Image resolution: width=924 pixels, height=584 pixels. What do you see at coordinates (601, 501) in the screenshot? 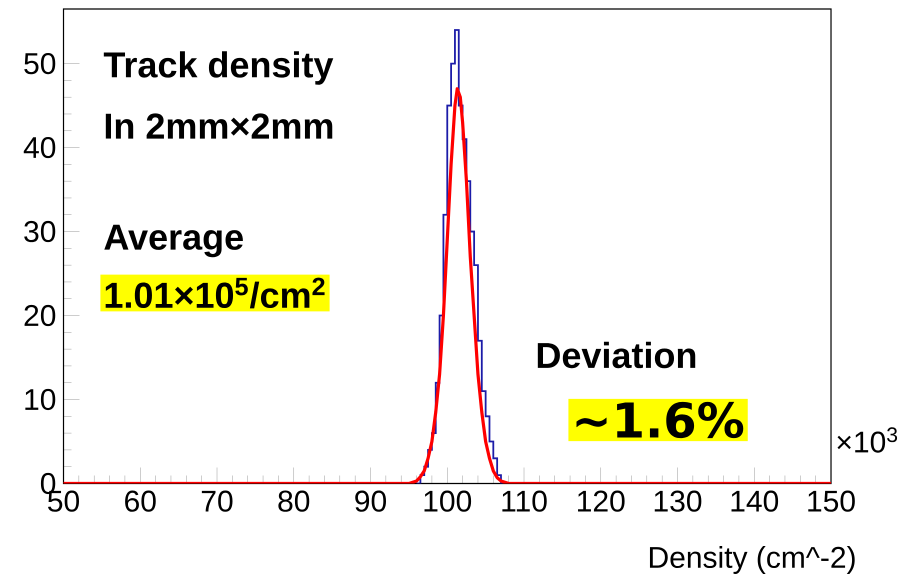
I see `x-tick-label: 120` at bounding box center [601, 501].